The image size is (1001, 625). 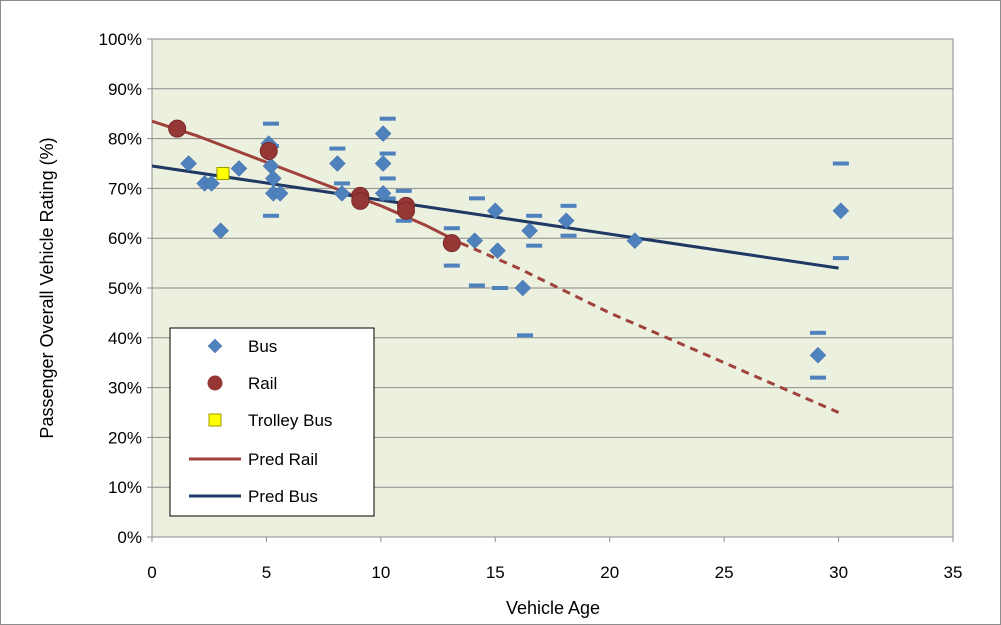 I want to click on pred-rail-line, so click(x=306, y=182).